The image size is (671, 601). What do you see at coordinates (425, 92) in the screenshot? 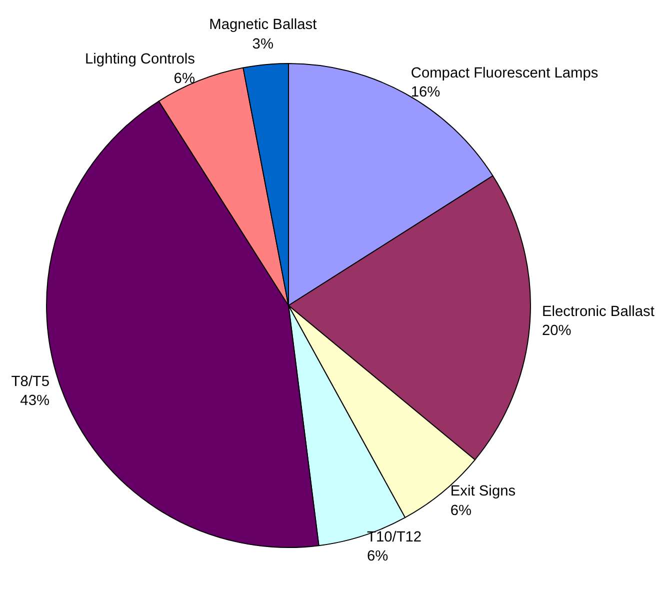
I see `data-label: 16%` at bounding box center [425, 92].